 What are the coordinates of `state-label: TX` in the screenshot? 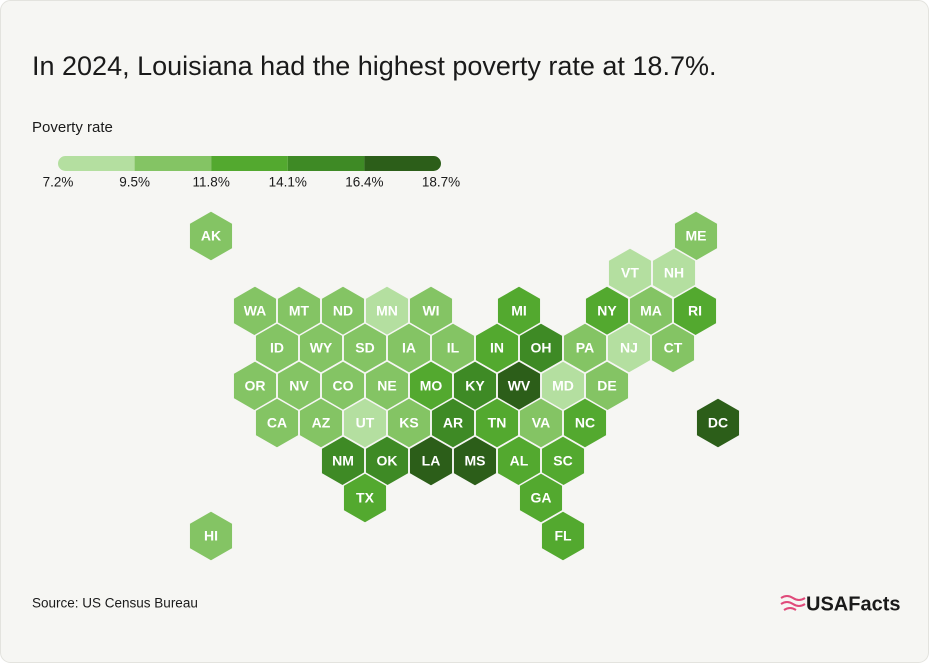 It's located at (365, 498).